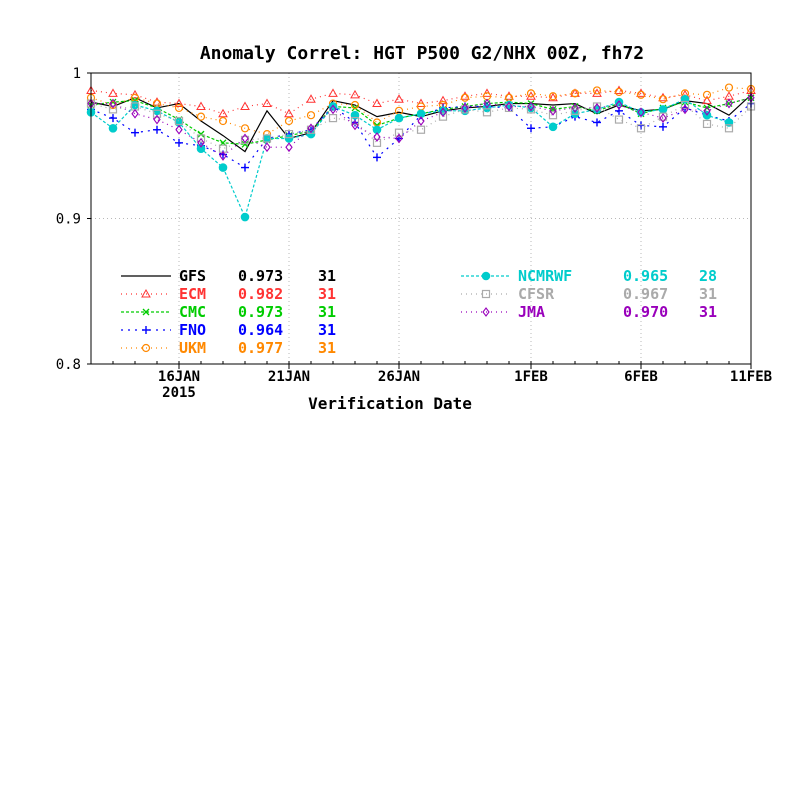 This screenshot has height=800, width=800. Describe the element at coordinates (589, 276) in the screenshot. I see `legend-item-ncmrwf: NCMRWF 0.965 28` at that location.